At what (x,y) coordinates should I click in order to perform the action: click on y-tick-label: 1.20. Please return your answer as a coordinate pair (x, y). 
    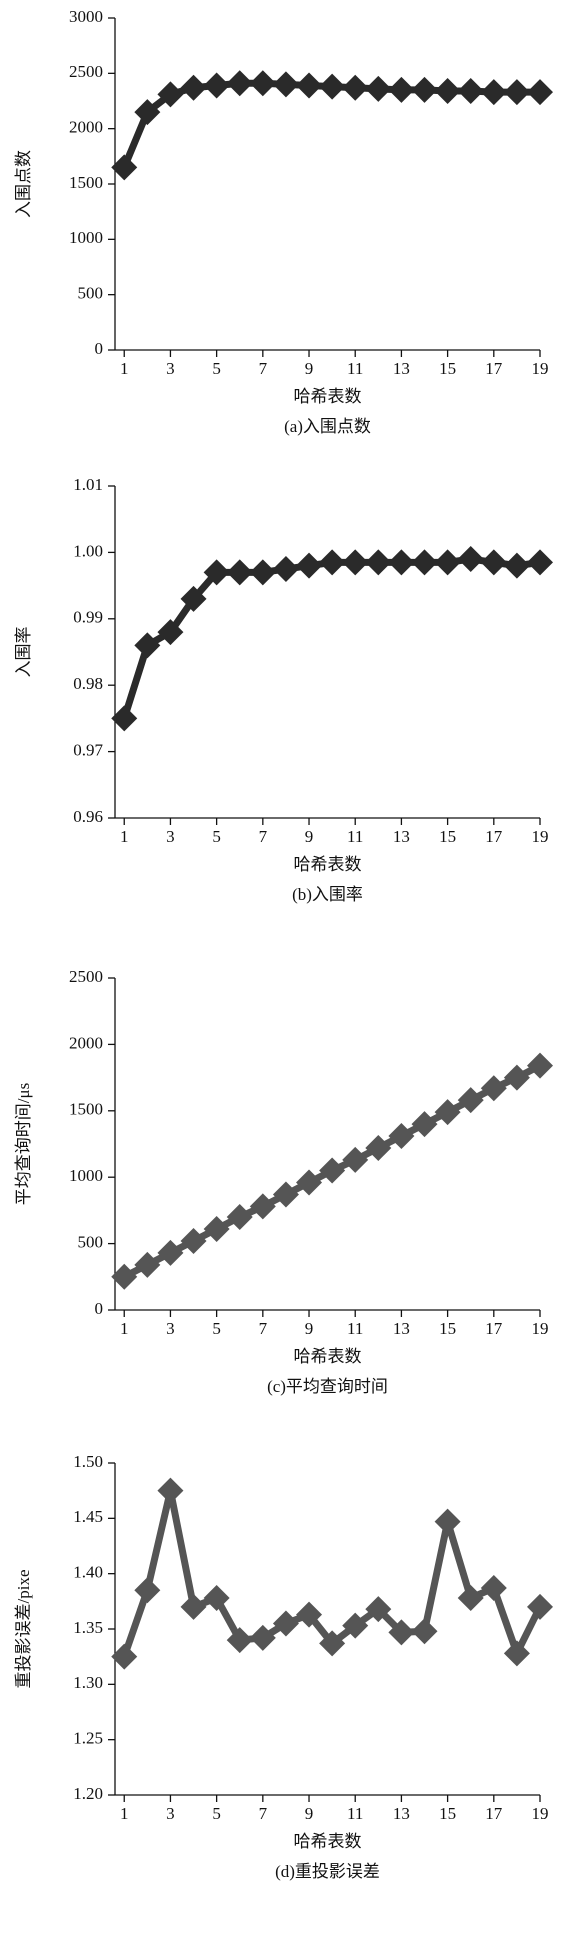
    Looking at the image, I should click on (88, 1793).